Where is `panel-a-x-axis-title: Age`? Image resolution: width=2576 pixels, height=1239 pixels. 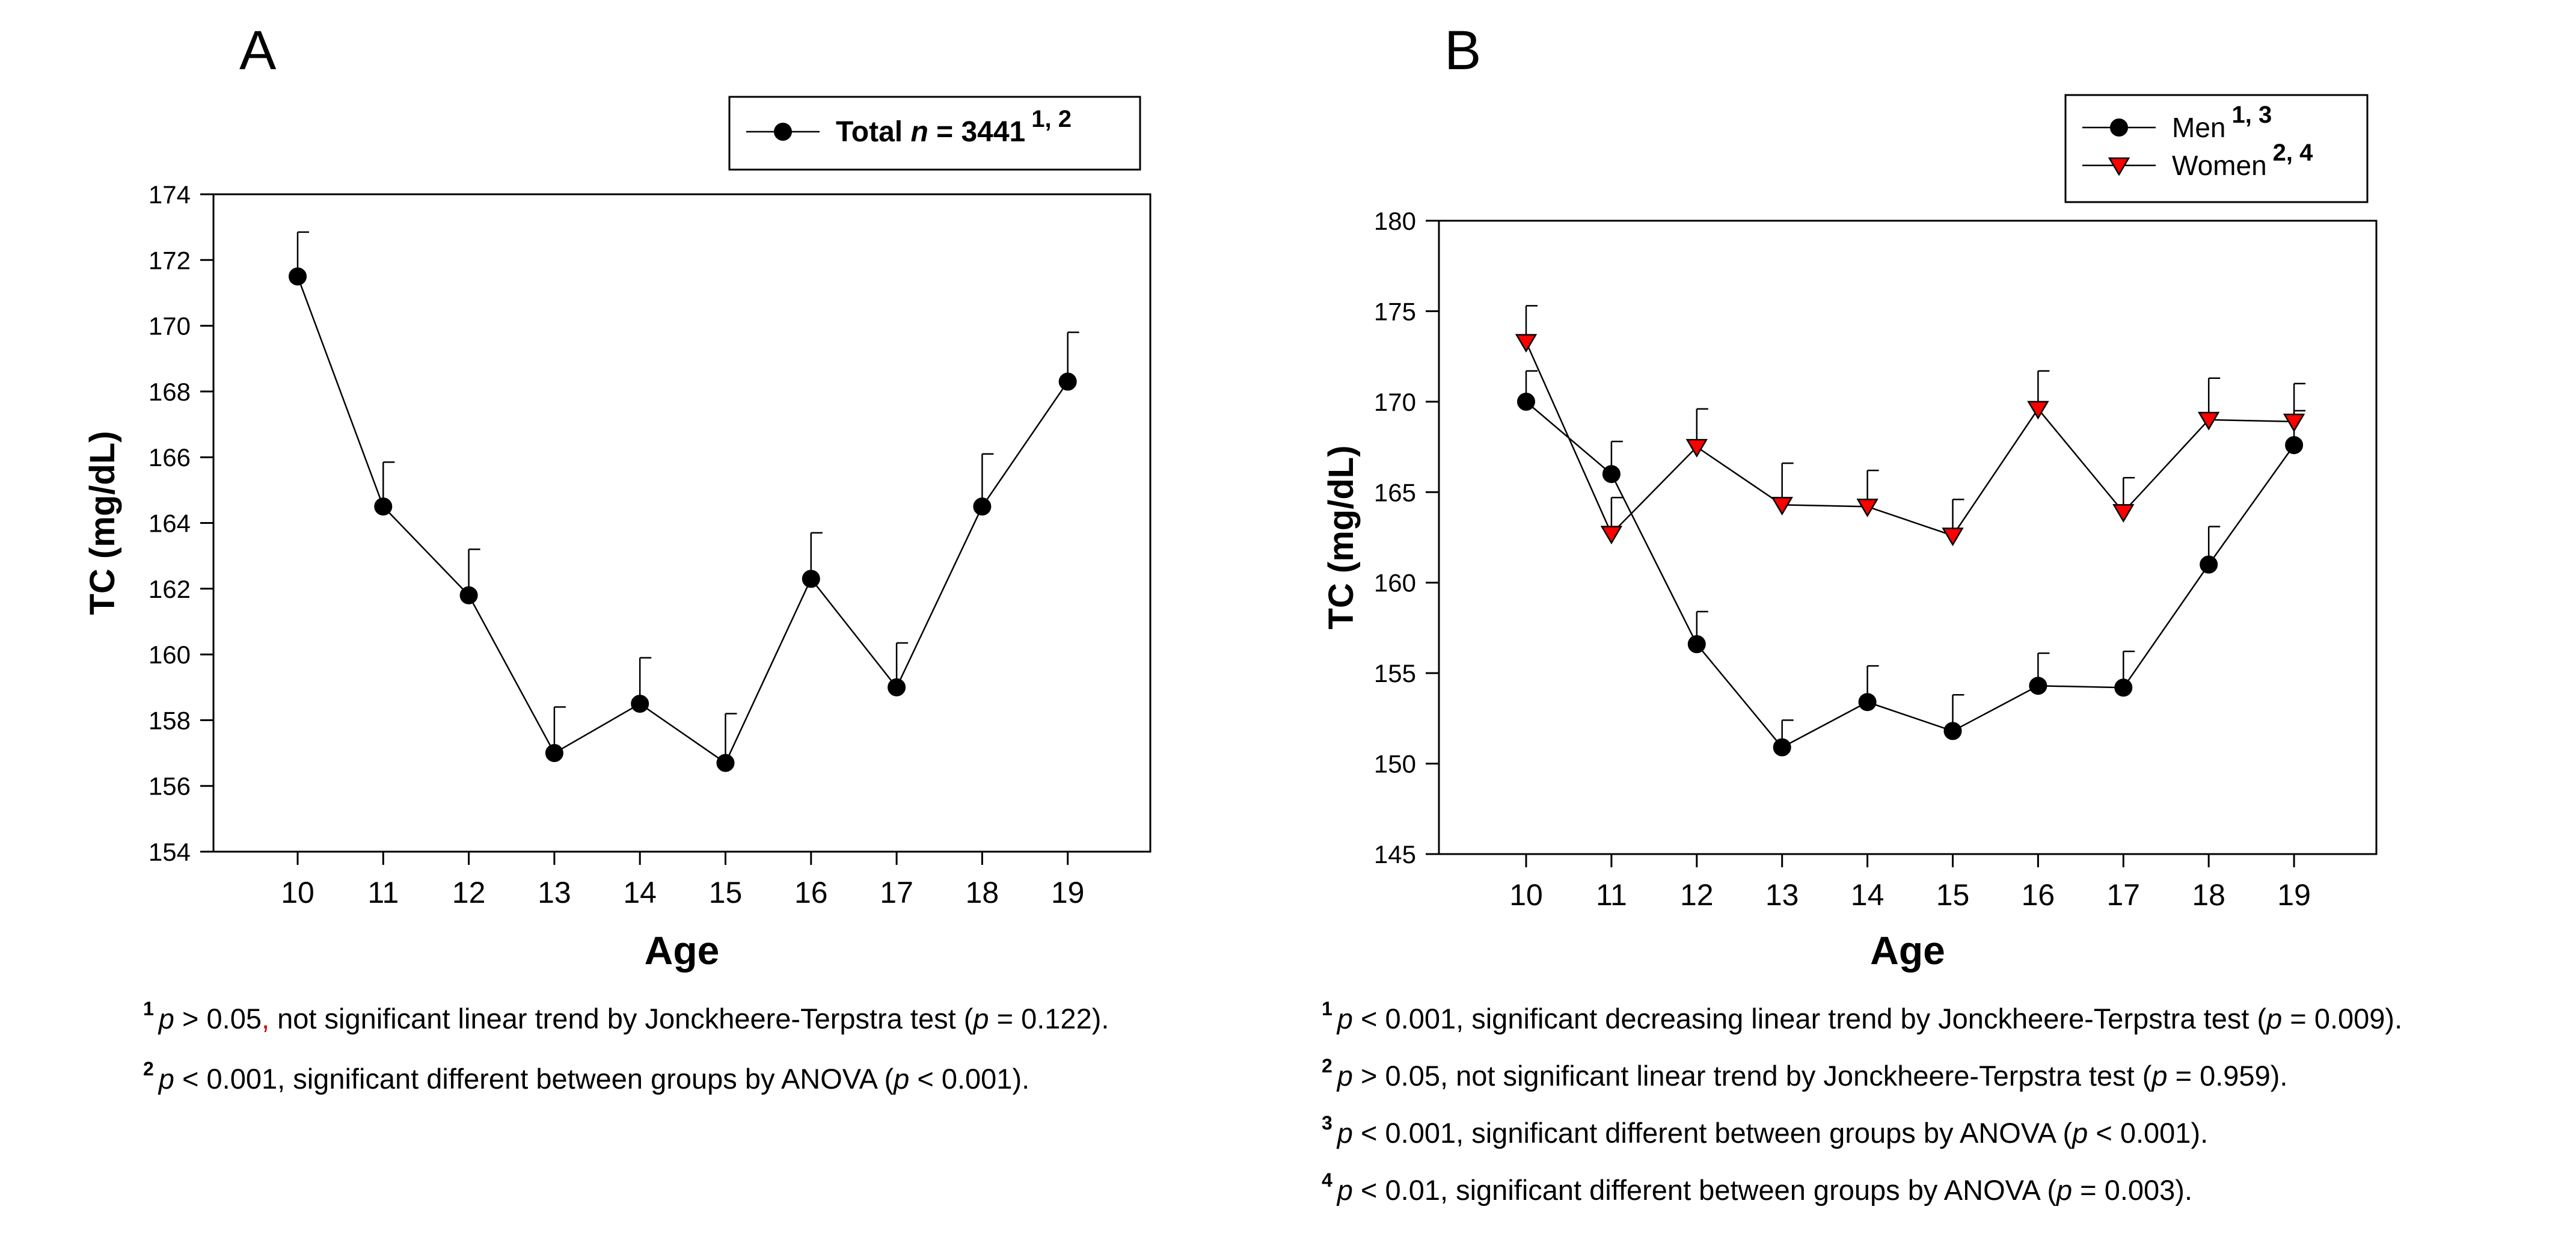 panel-a-x-axis-title: Age is located at coordinates (682, 951).